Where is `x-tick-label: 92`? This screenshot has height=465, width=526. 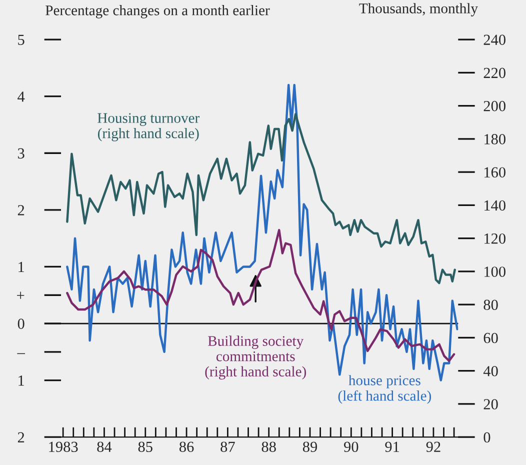 x-tick-label: 92 is located at coordinates (433, 447).